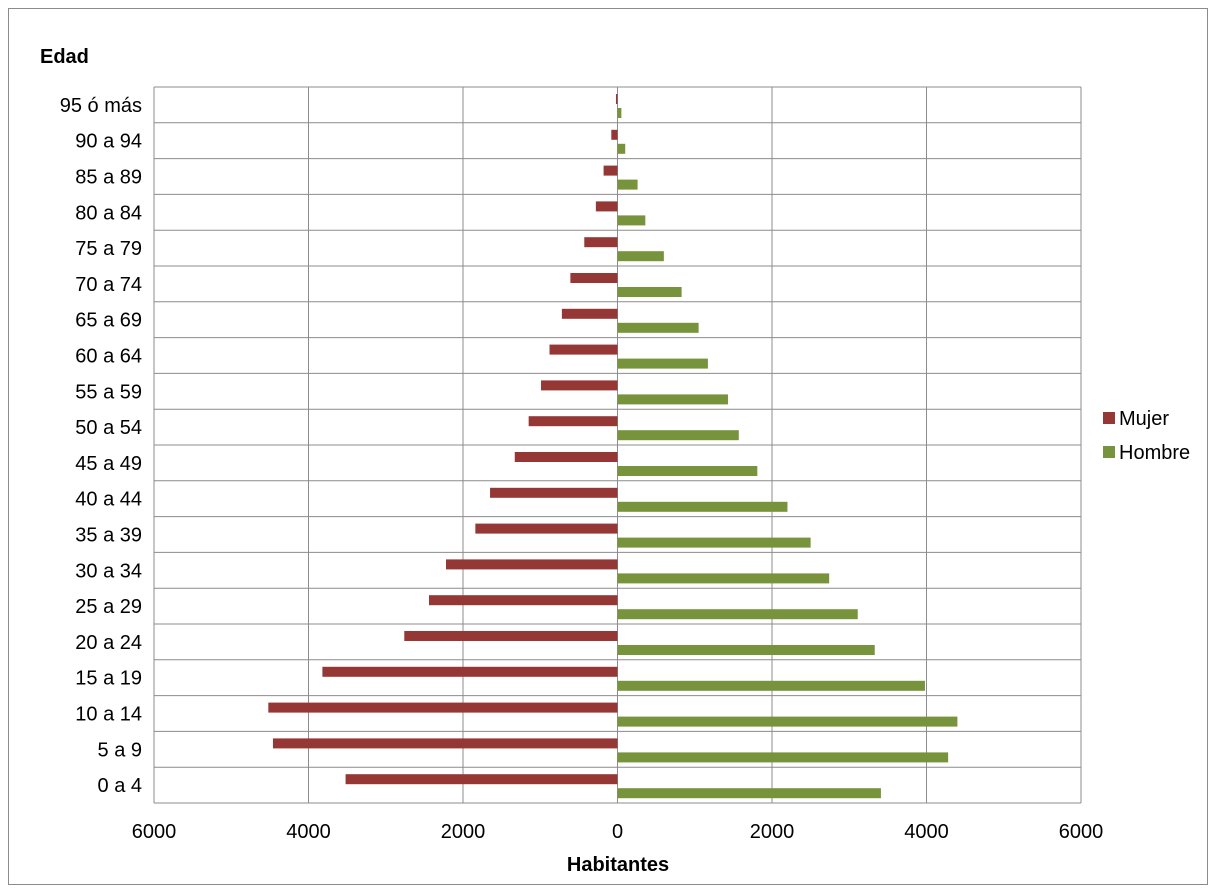  Describe the element at coordinates (618, 865) in the screenshot. I see `x-axis-title: Habitantes` at that location.